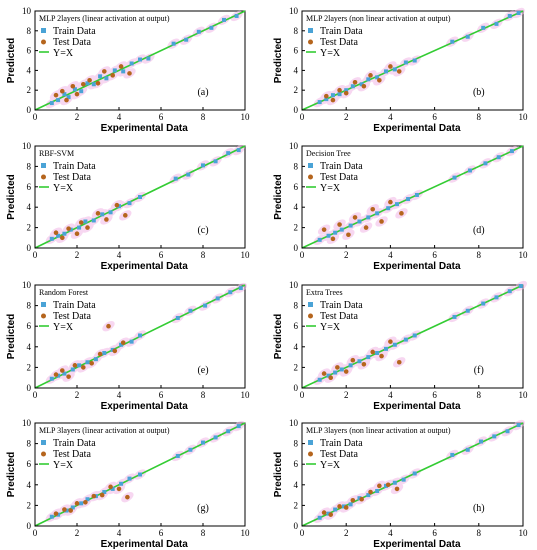  Describe the element at coordinates (479, 508) in the screenshot. I see `panel-letter: (h)` at that location.